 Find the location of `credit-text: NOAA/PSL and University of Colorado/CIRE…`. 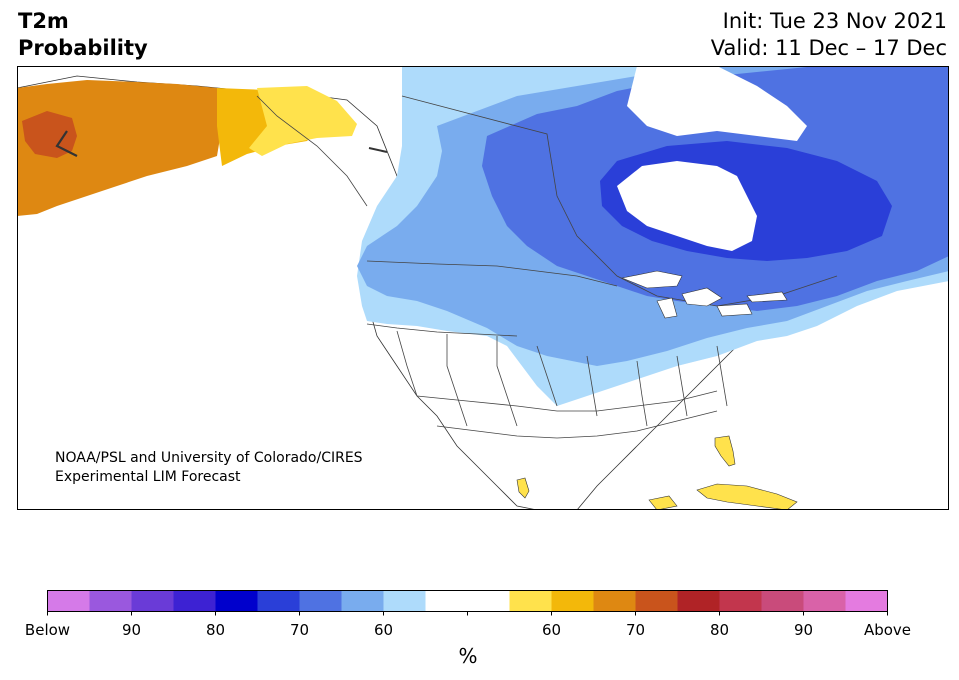

credit-text: NOAA/PSL and University of Colorado/CIRE… is located at coordinates (209, 468).